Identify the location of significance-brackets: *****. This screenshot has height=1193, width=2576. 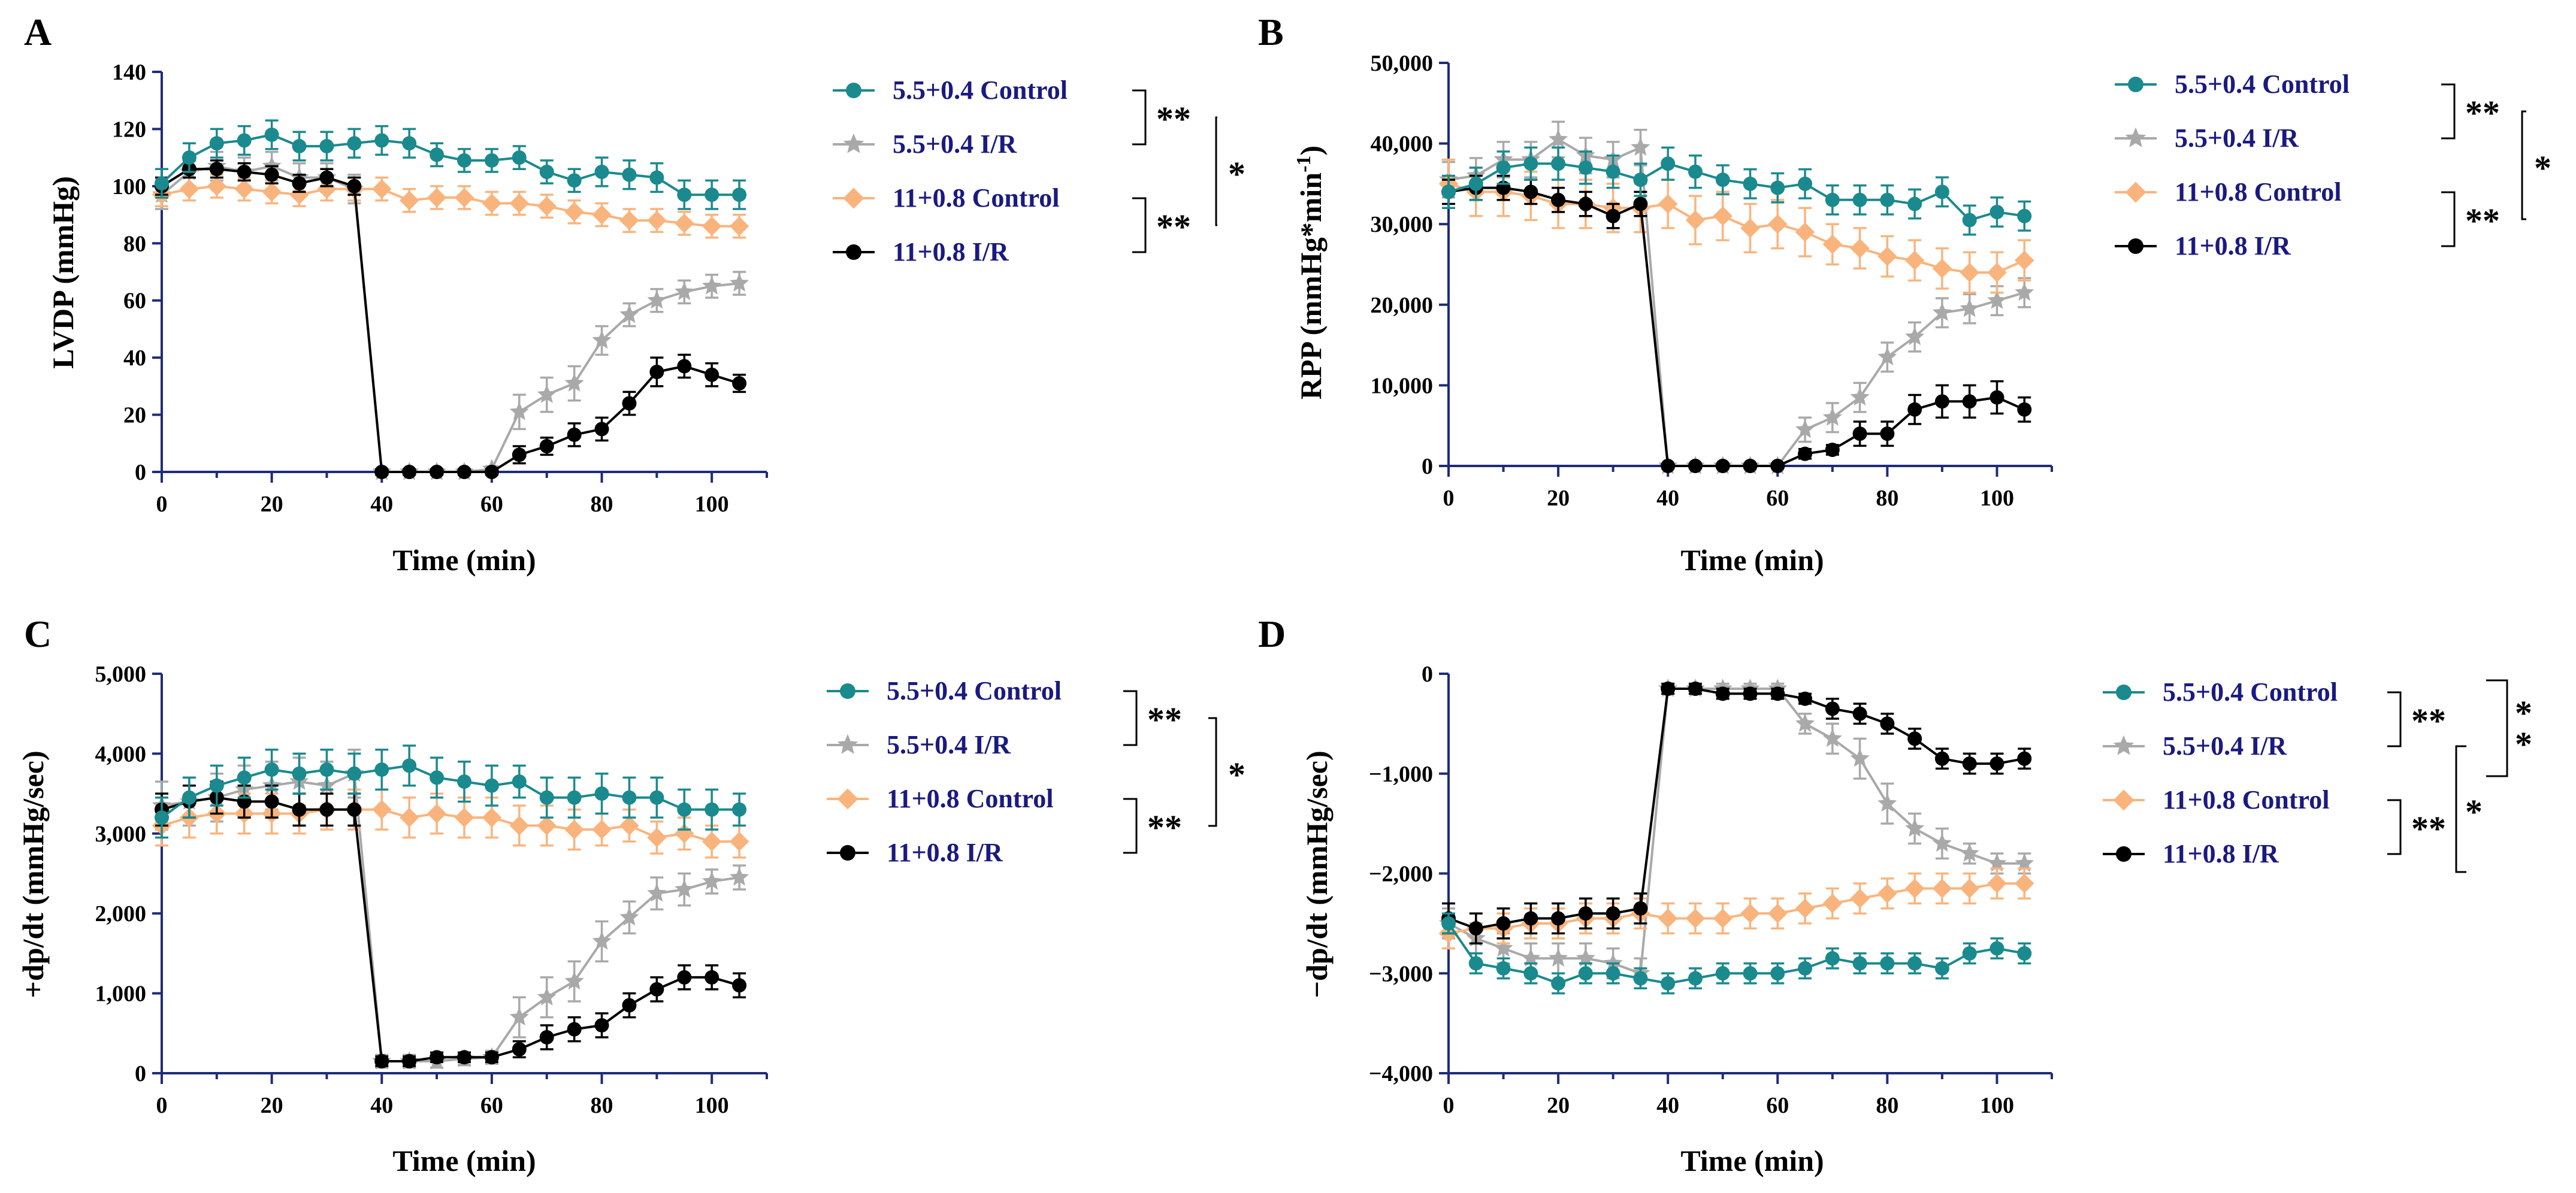
(1184, 772).